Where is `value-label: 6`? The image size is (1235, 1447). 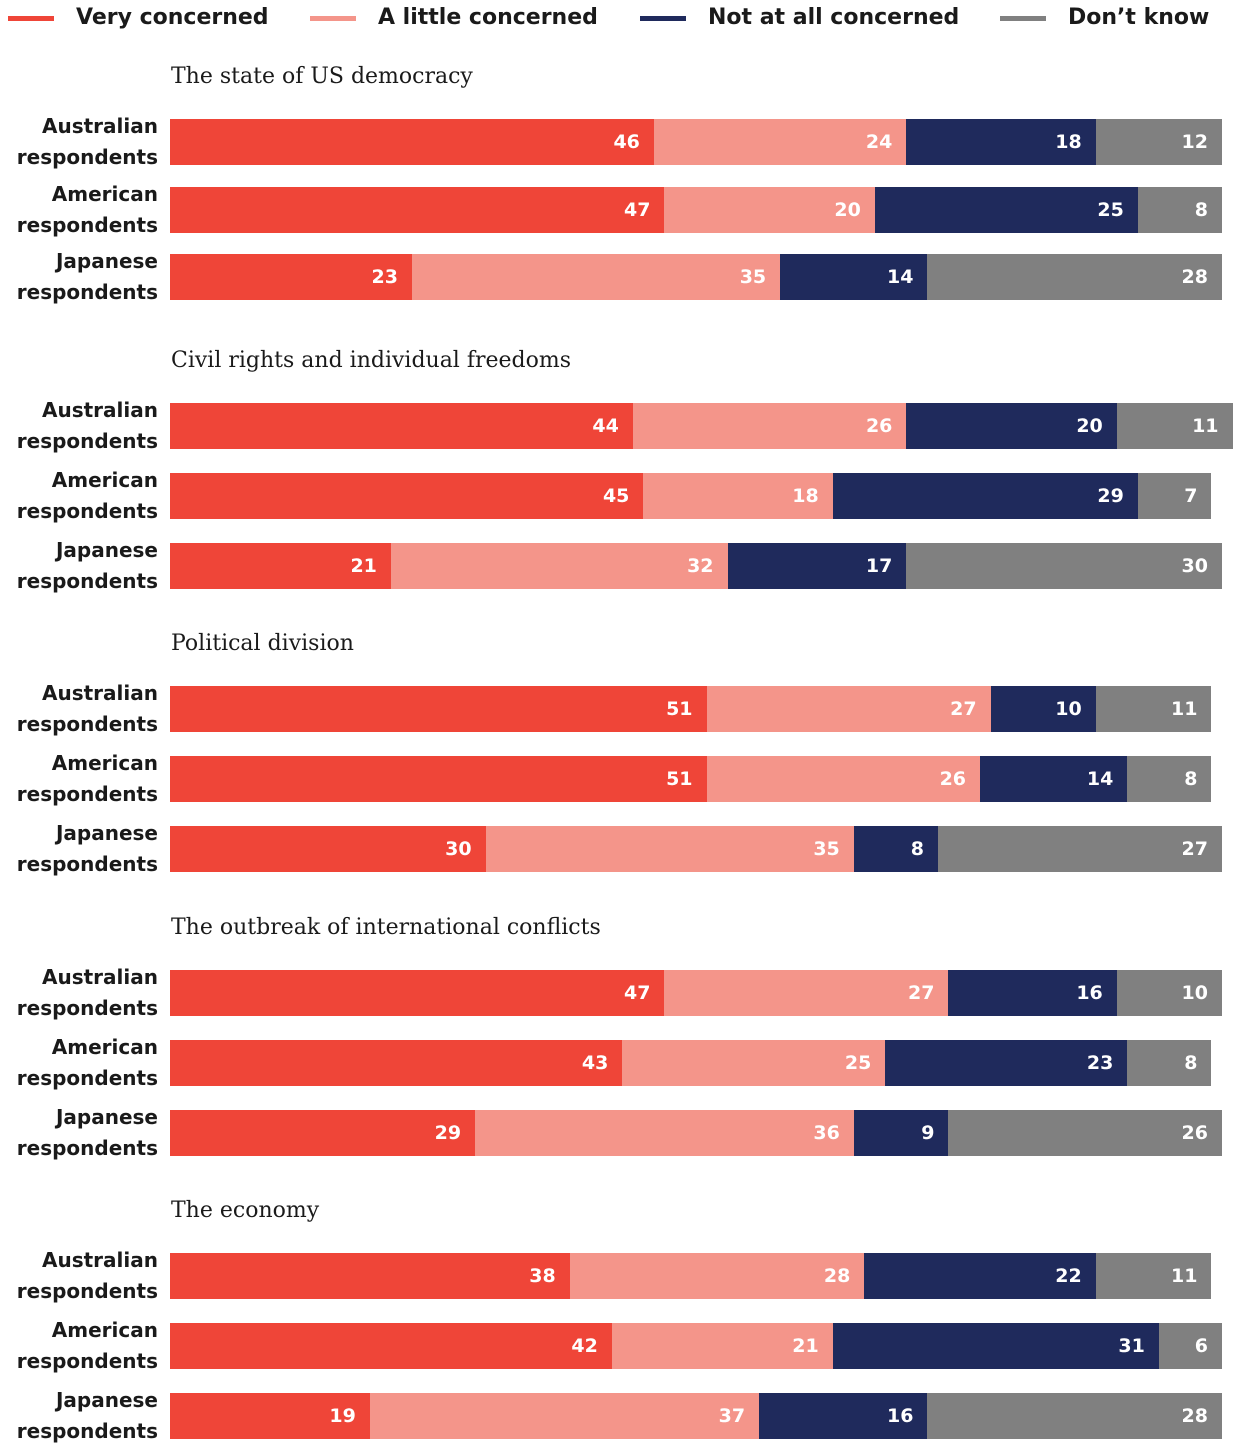 value-label: 6 is located at coordinates (1201, 1346).